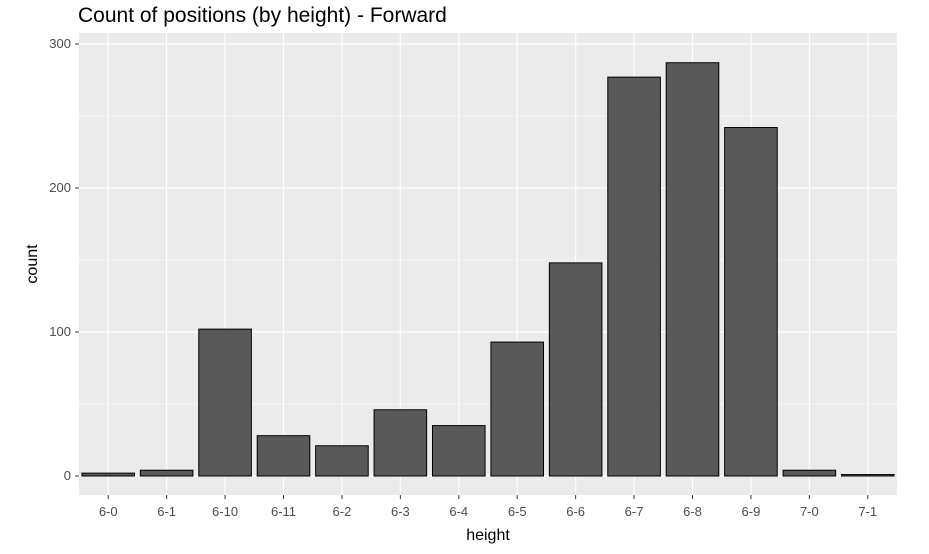 This screenshot has width=929, height=554. I want to click on x-tick-label: 6-7, so click(634, 511).